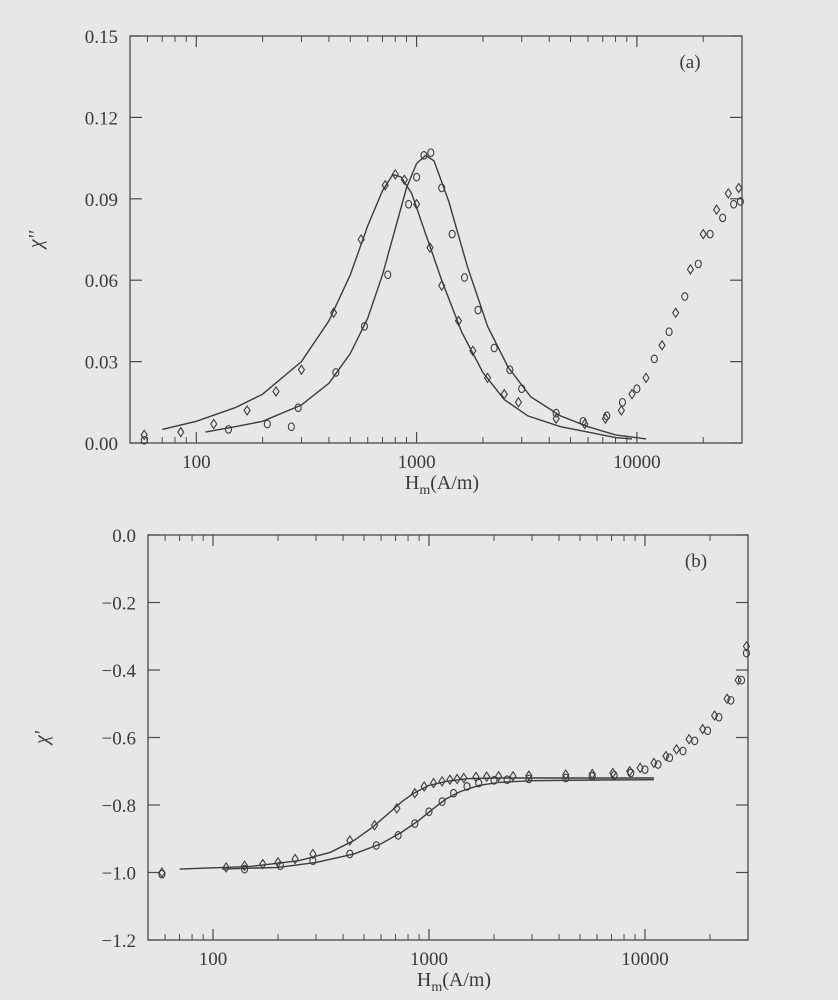 This screenshot has width=838, height=1000. Describe the element at coordinates (101, 37) in the screenshot. I see `y-tick-label-a: 0.15` at that location.